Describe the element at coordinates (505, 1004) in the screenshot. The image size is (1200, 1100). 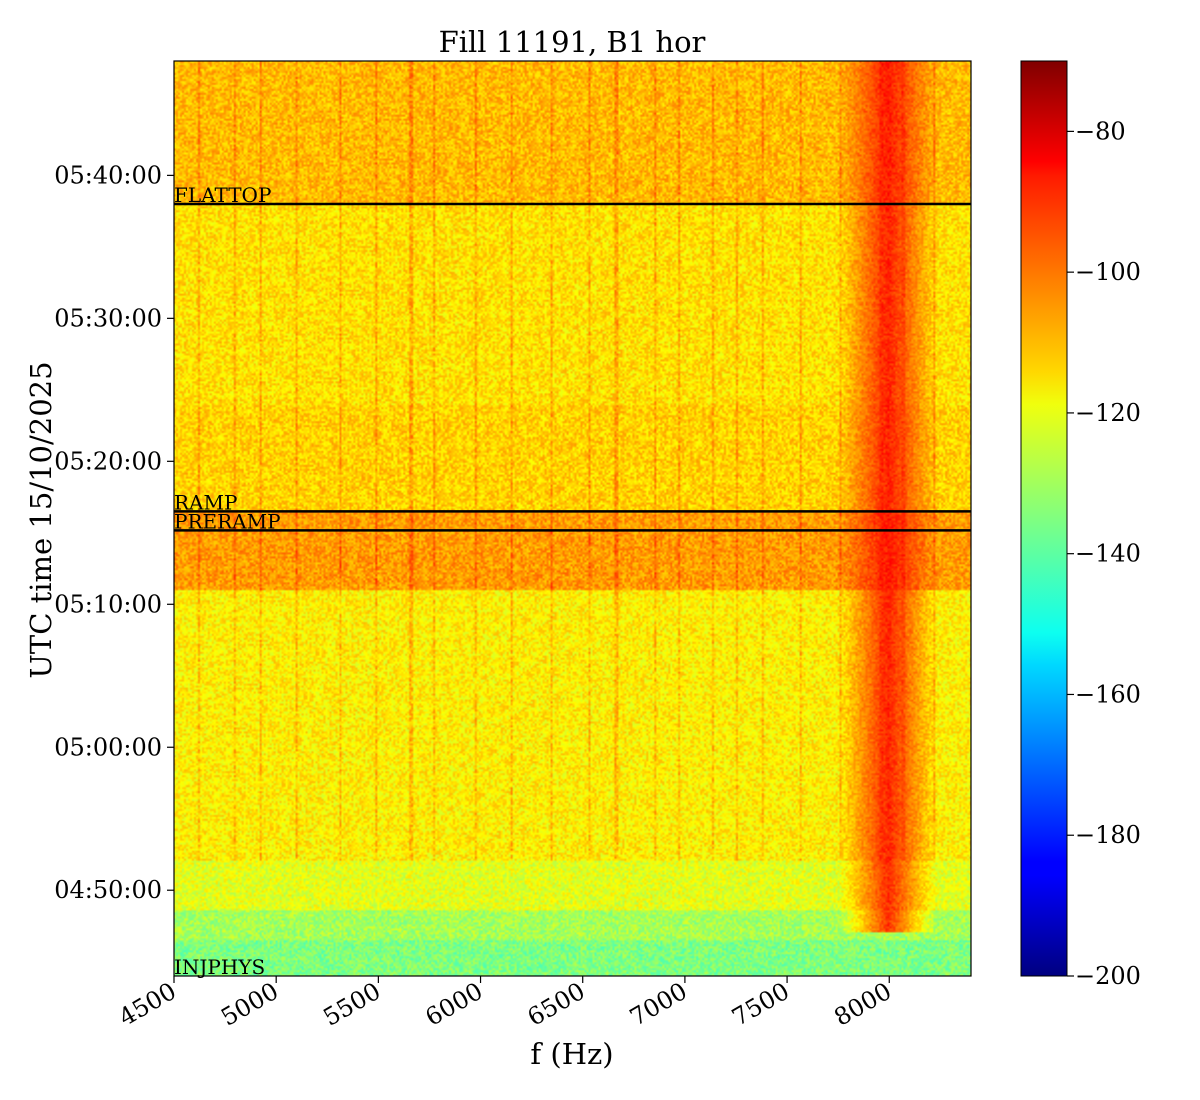
I see `x-axis: 4500 5000 5500 6000 6500 7000 7500 8000` at that location.